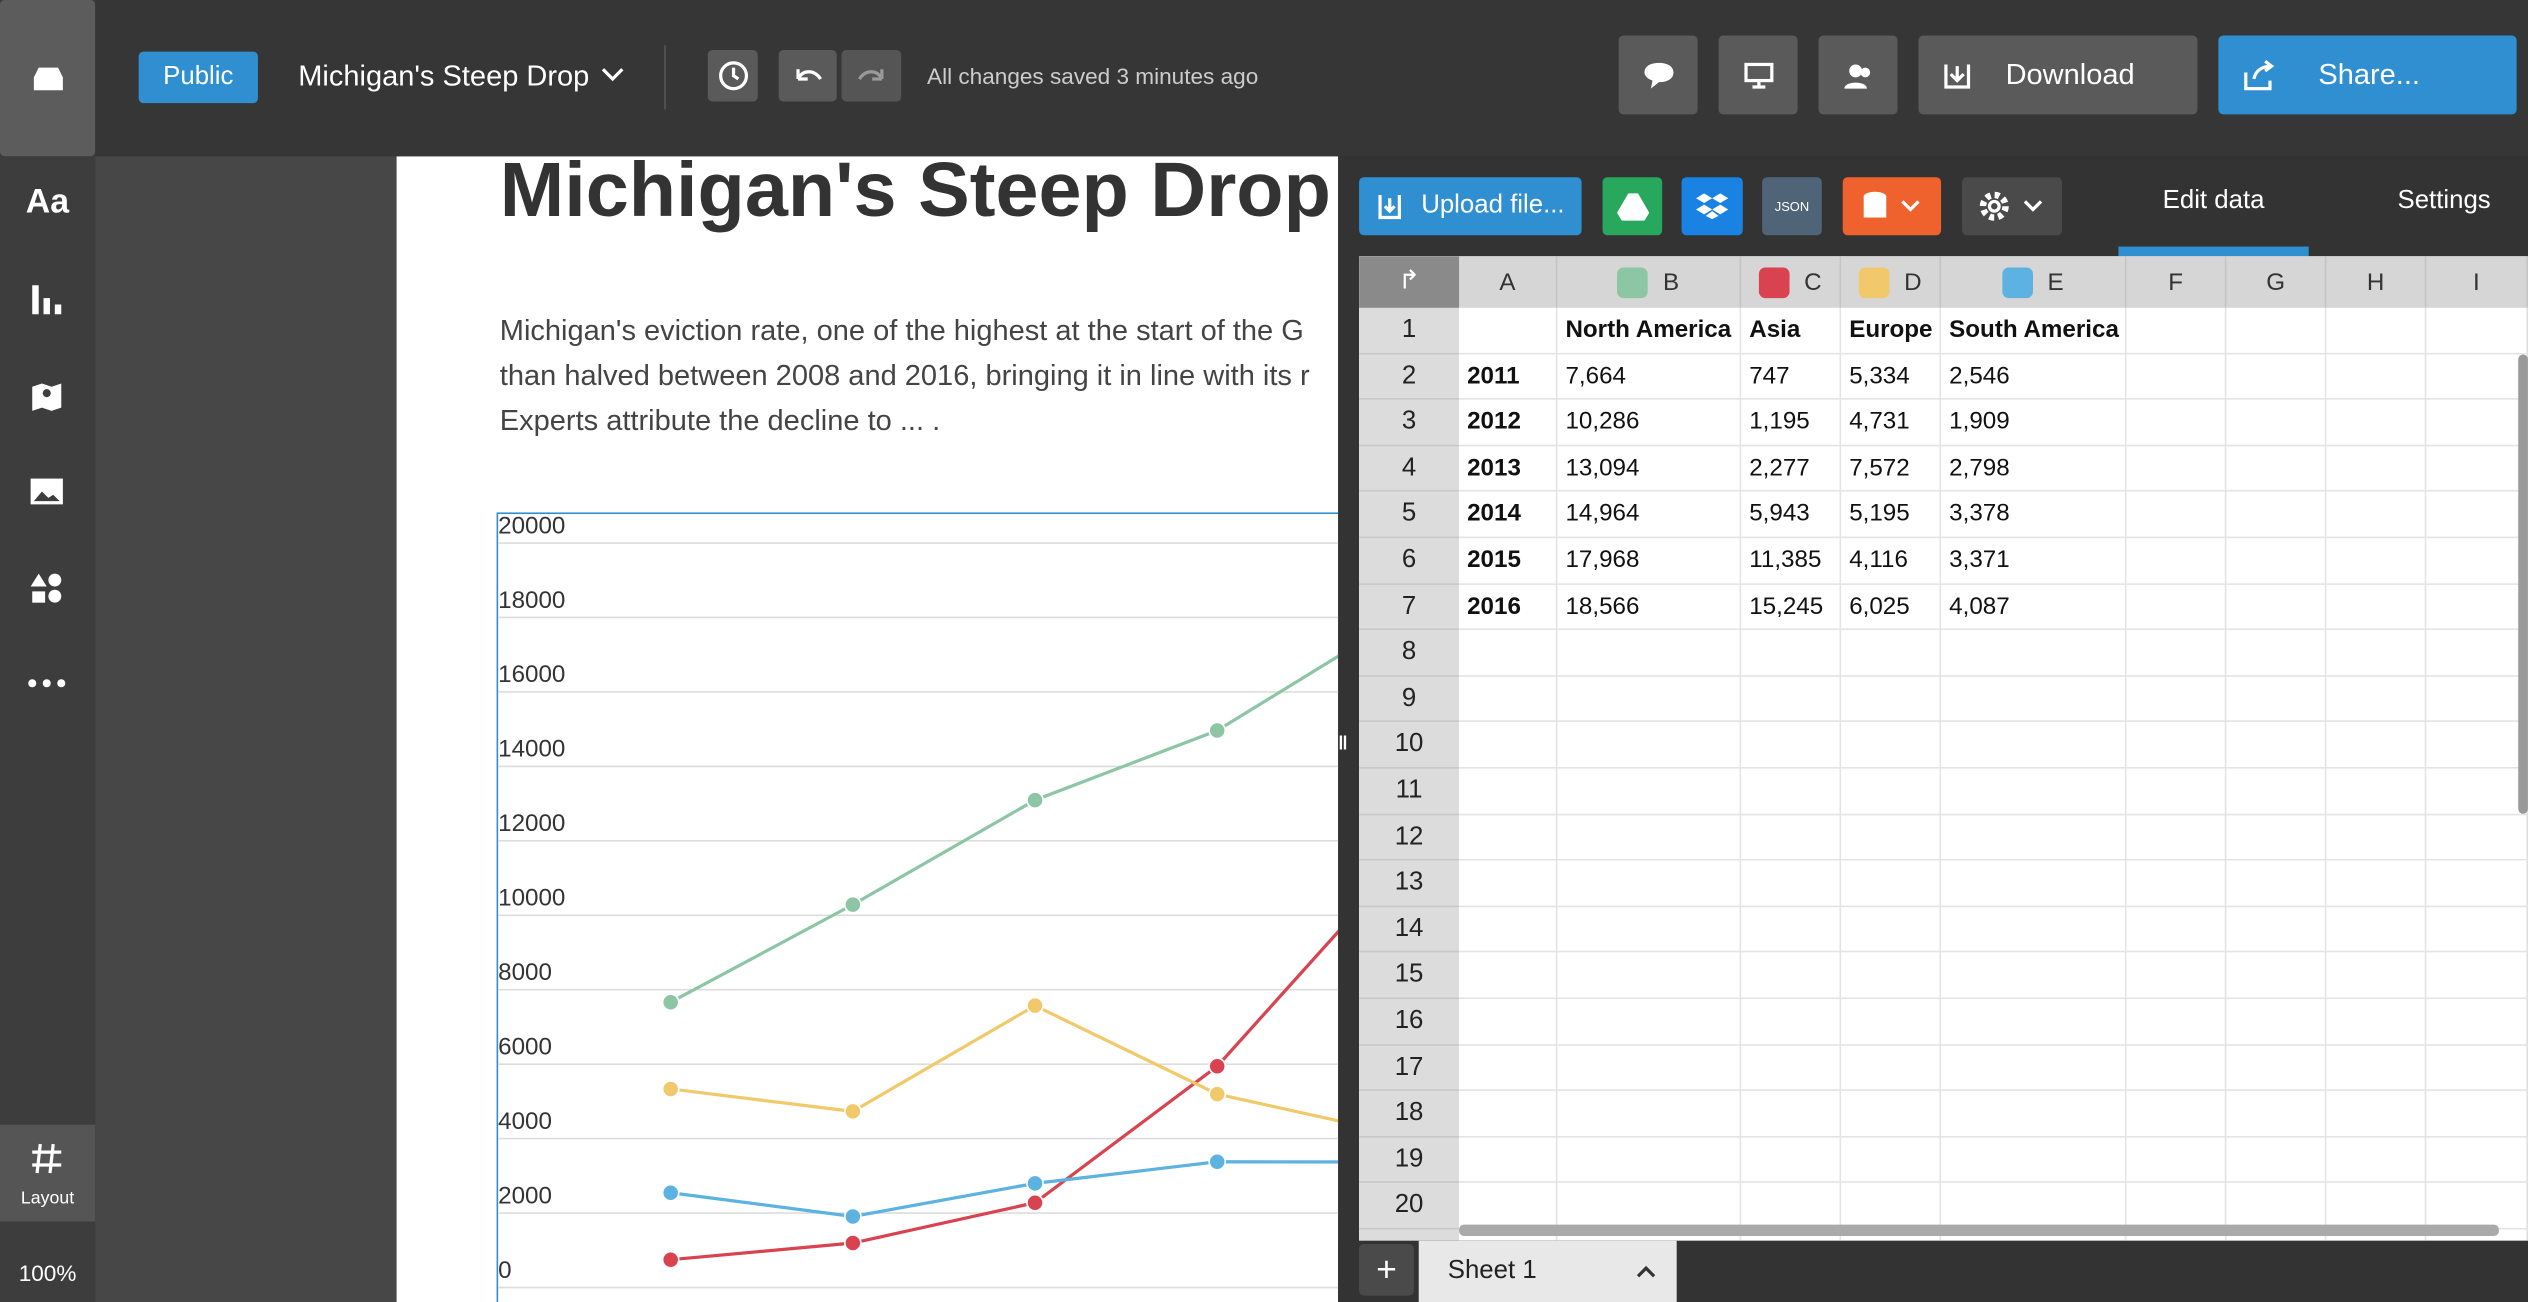 Image resolution: width=2528 pixels, height=1302 pixels. I want to click on column-header: G, so click(2276, 282).